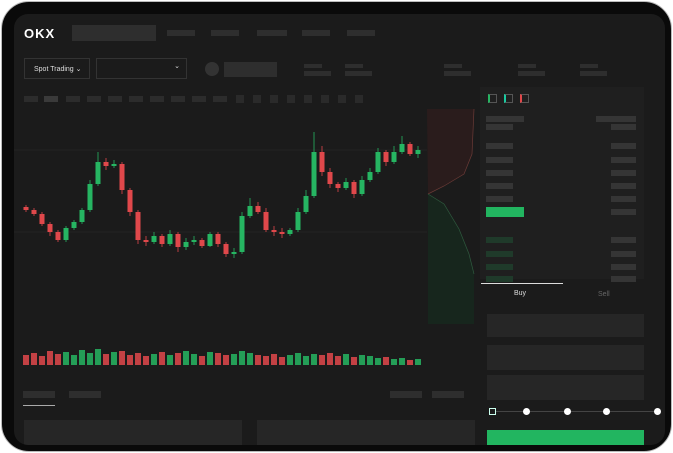 The height and width of the screenshot is (453, 673). What do you see at coordinates (240, 99) in the screenshot?
I see `indicator-icon` at bounding box center [240, 99].